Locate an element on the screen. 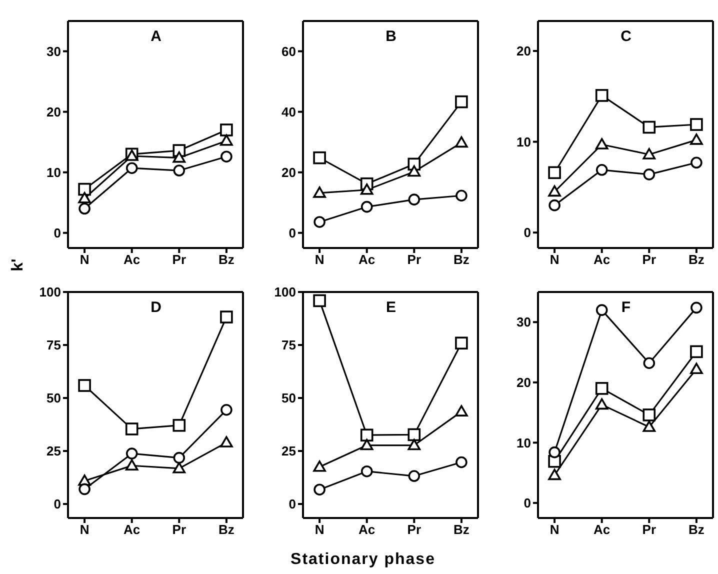 The width and height of the screenshot is (718, 574). y-axis-title: k' is located at coordinates (18, 265).